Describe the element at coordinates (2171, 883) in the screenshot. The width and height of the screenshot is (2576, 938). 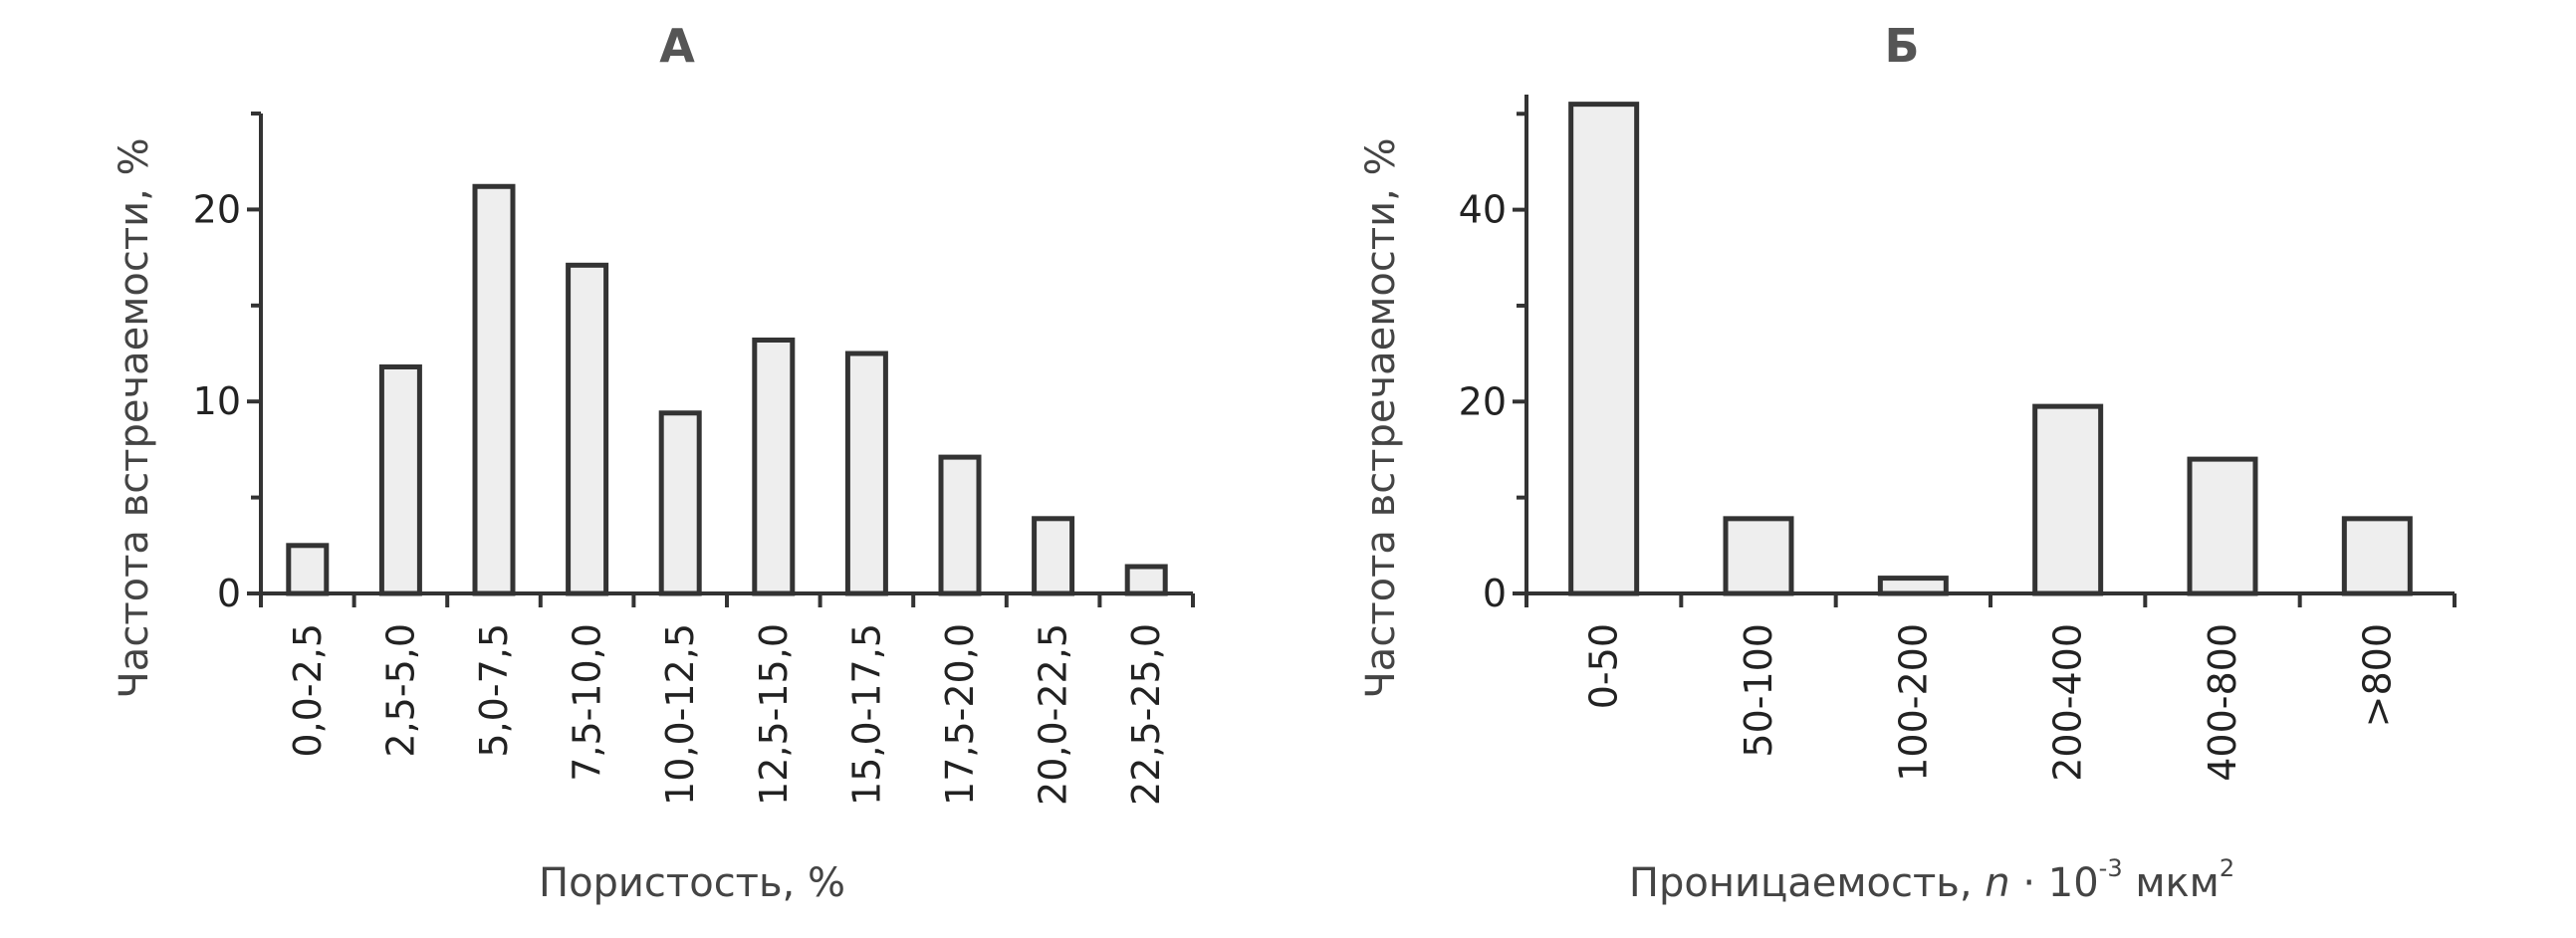
I see `chart-b-xlabel-unit: мкм` at that location.